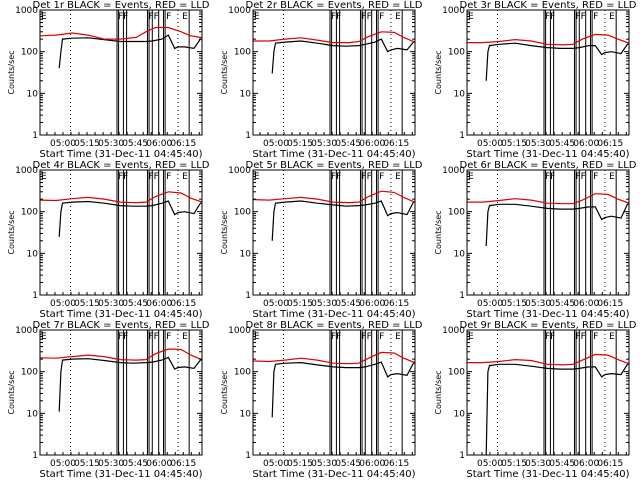 The image size is (640, 480). Describe the element at coordinates (548, 5) in the screenshot. I see `panel-title: Det 3r BLACK = Events, RED = LLD` at that location.